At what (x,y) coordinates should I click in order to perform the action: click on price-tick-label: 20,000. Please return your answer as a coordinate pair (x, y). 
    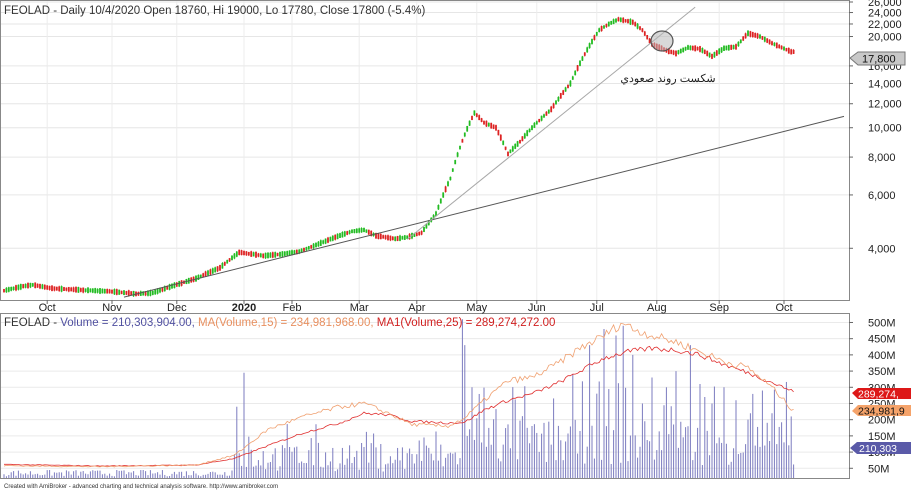
    Looking at the image, I should click on (885, 38).